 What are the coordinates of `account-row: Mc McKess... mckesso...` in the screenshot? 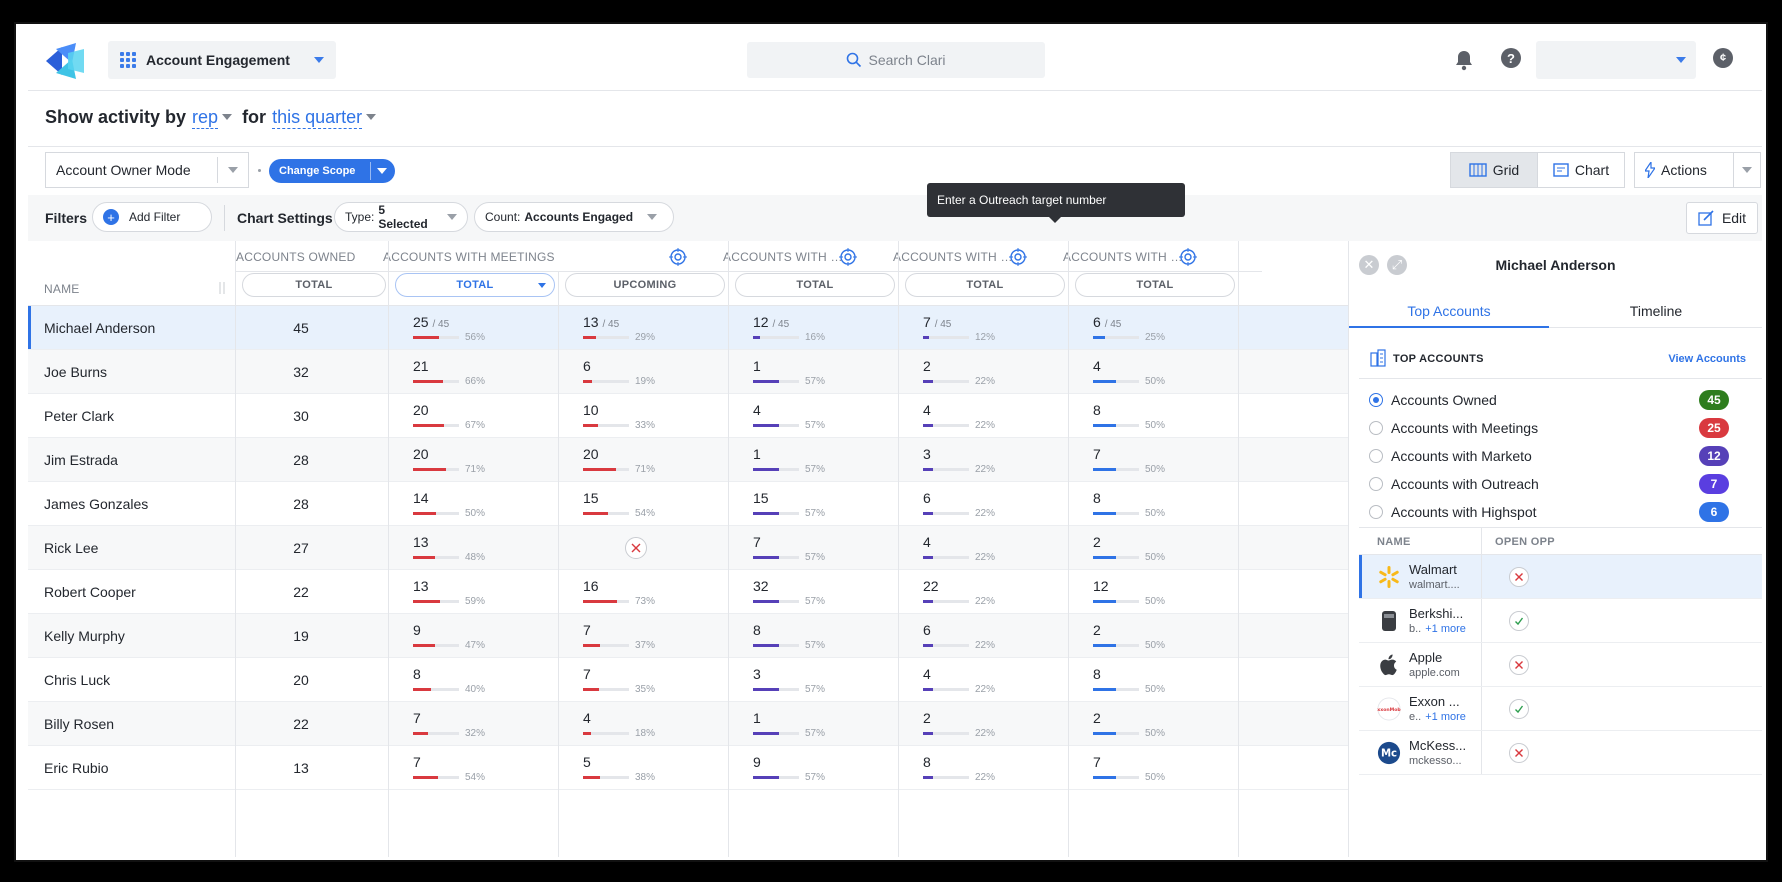 It's located at (1560, 753).